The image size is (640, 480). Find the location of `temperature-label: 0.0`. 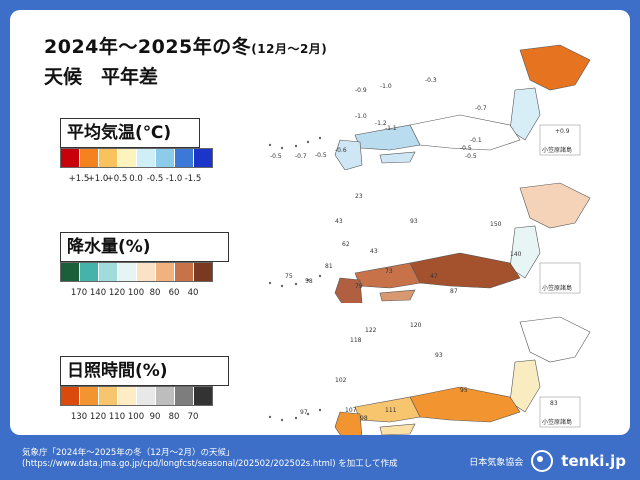

temperature-label: 0.0 is located at coordinates (136, 179).